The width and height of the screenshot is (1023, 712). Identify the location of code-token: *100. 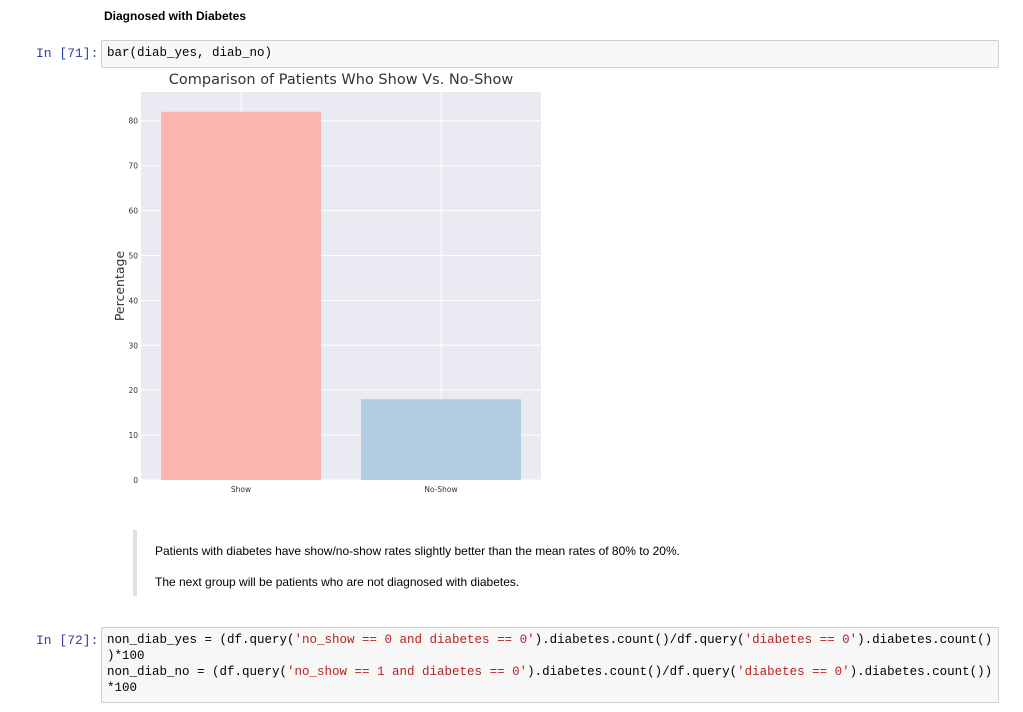
(122, 688).